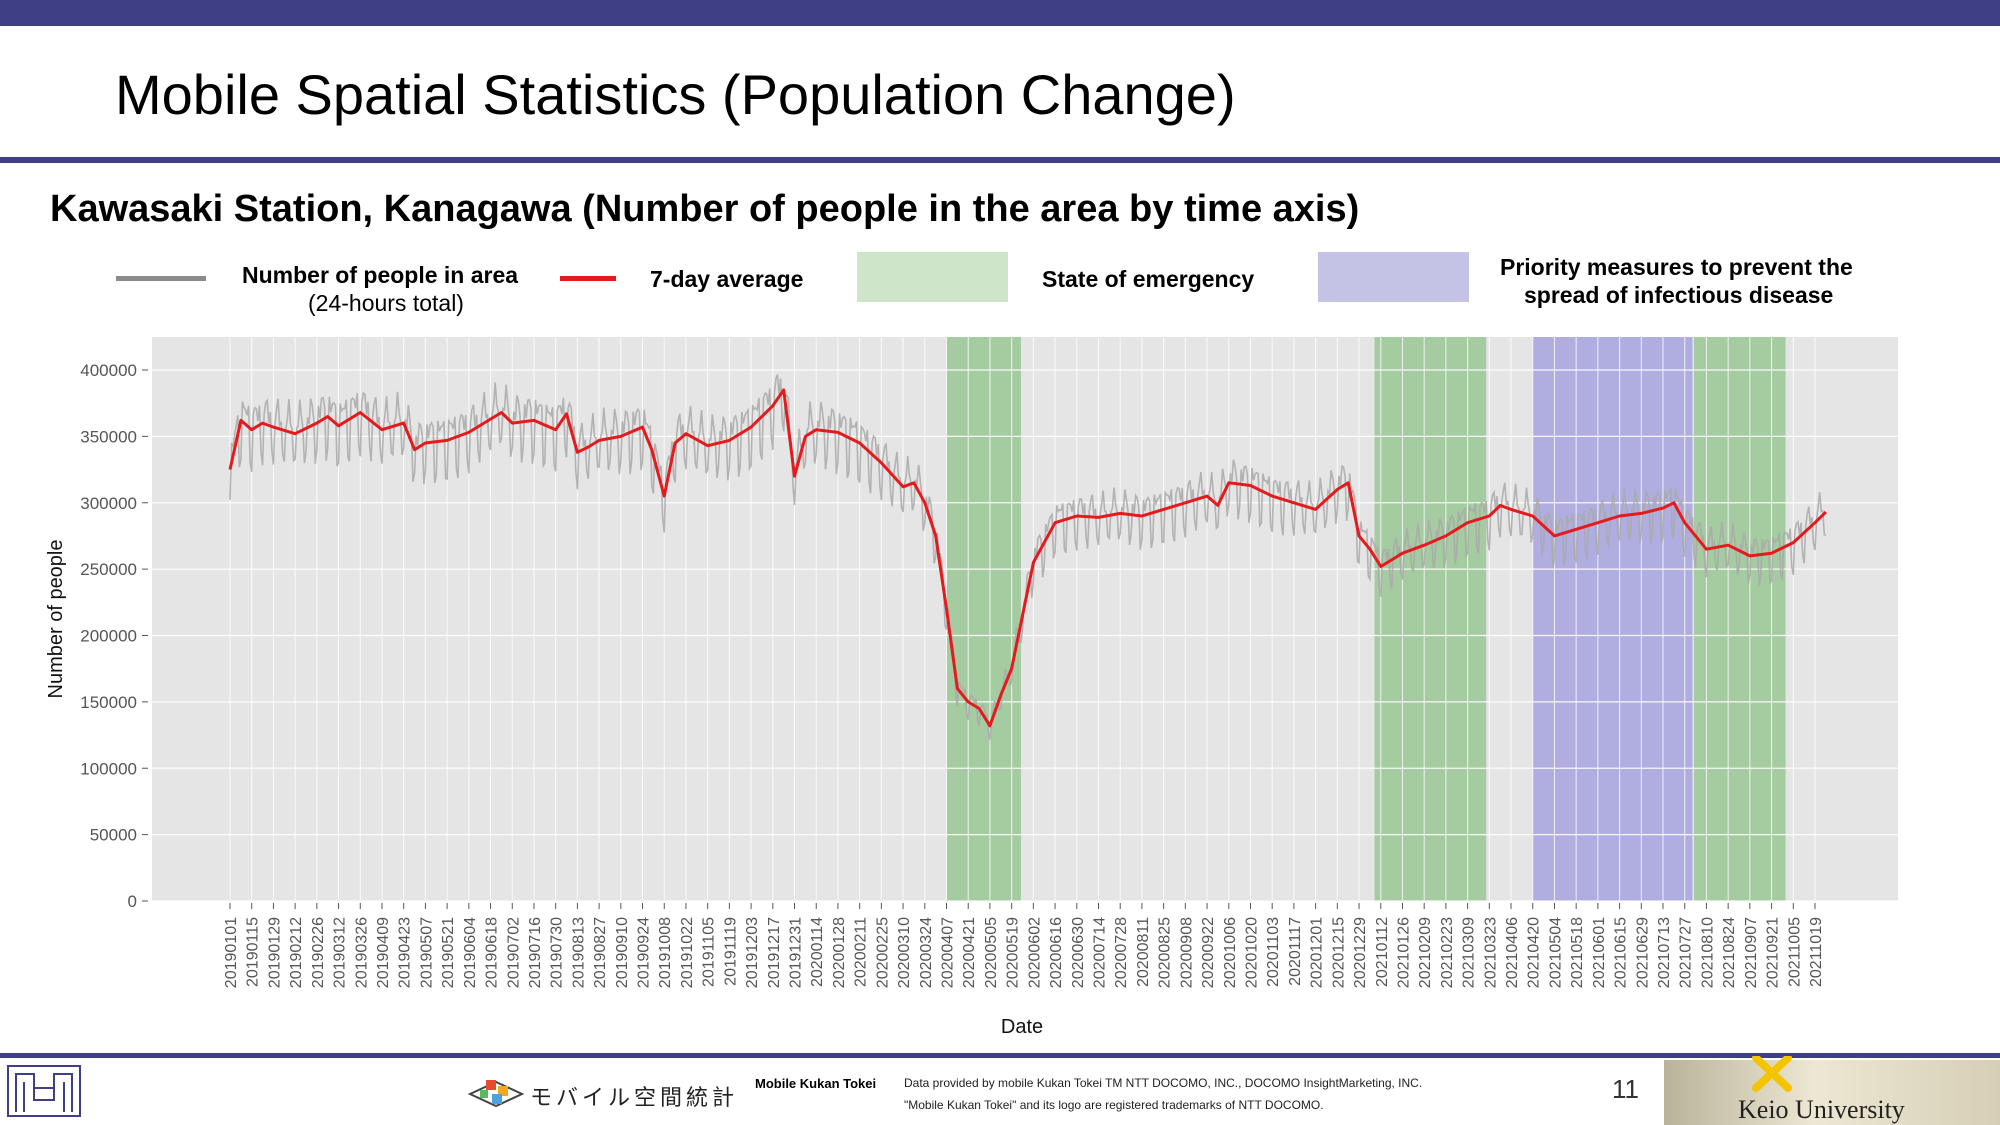 This screenshot has width=2000, height=1125. Describe the element at coordinates (1772, 1074) in the screenshot. I see `pen-crest-icon` at that location.